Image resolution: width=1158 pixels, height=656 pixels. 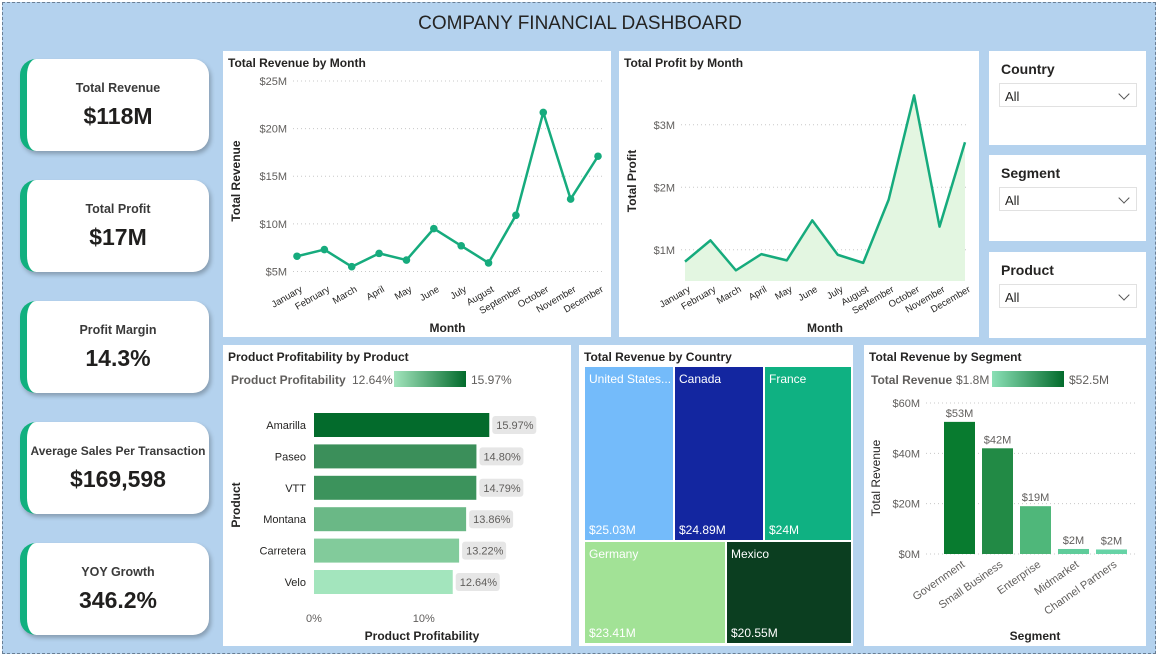 I want to click on kpi-card-total-profit: Total Profit $17M, so click(x=114, y=226).